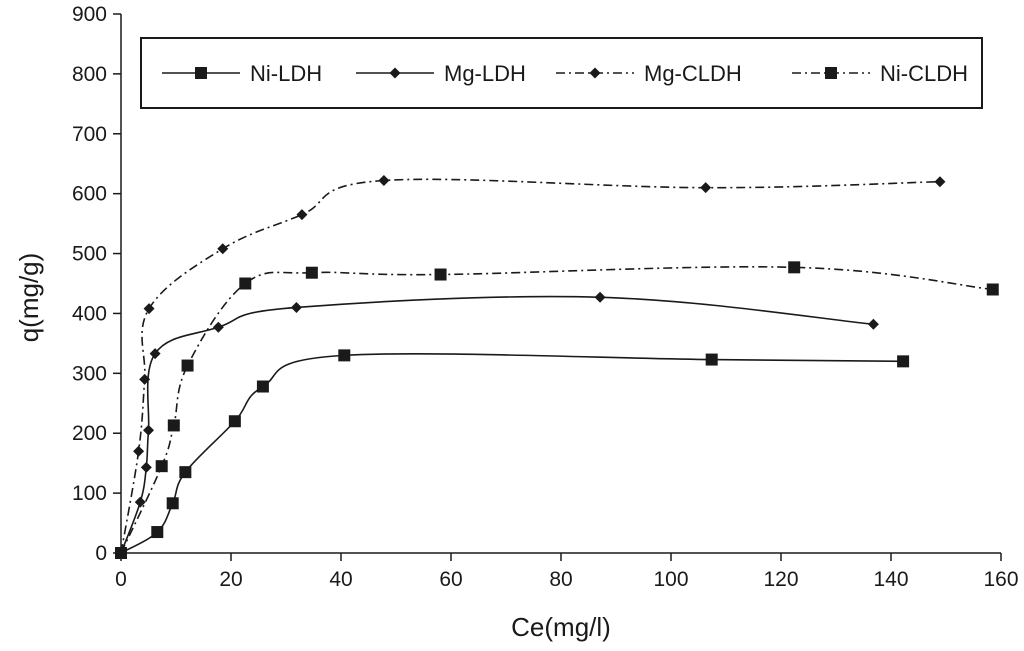  I want to click on y-tick-label: 500, so click(89, 254).